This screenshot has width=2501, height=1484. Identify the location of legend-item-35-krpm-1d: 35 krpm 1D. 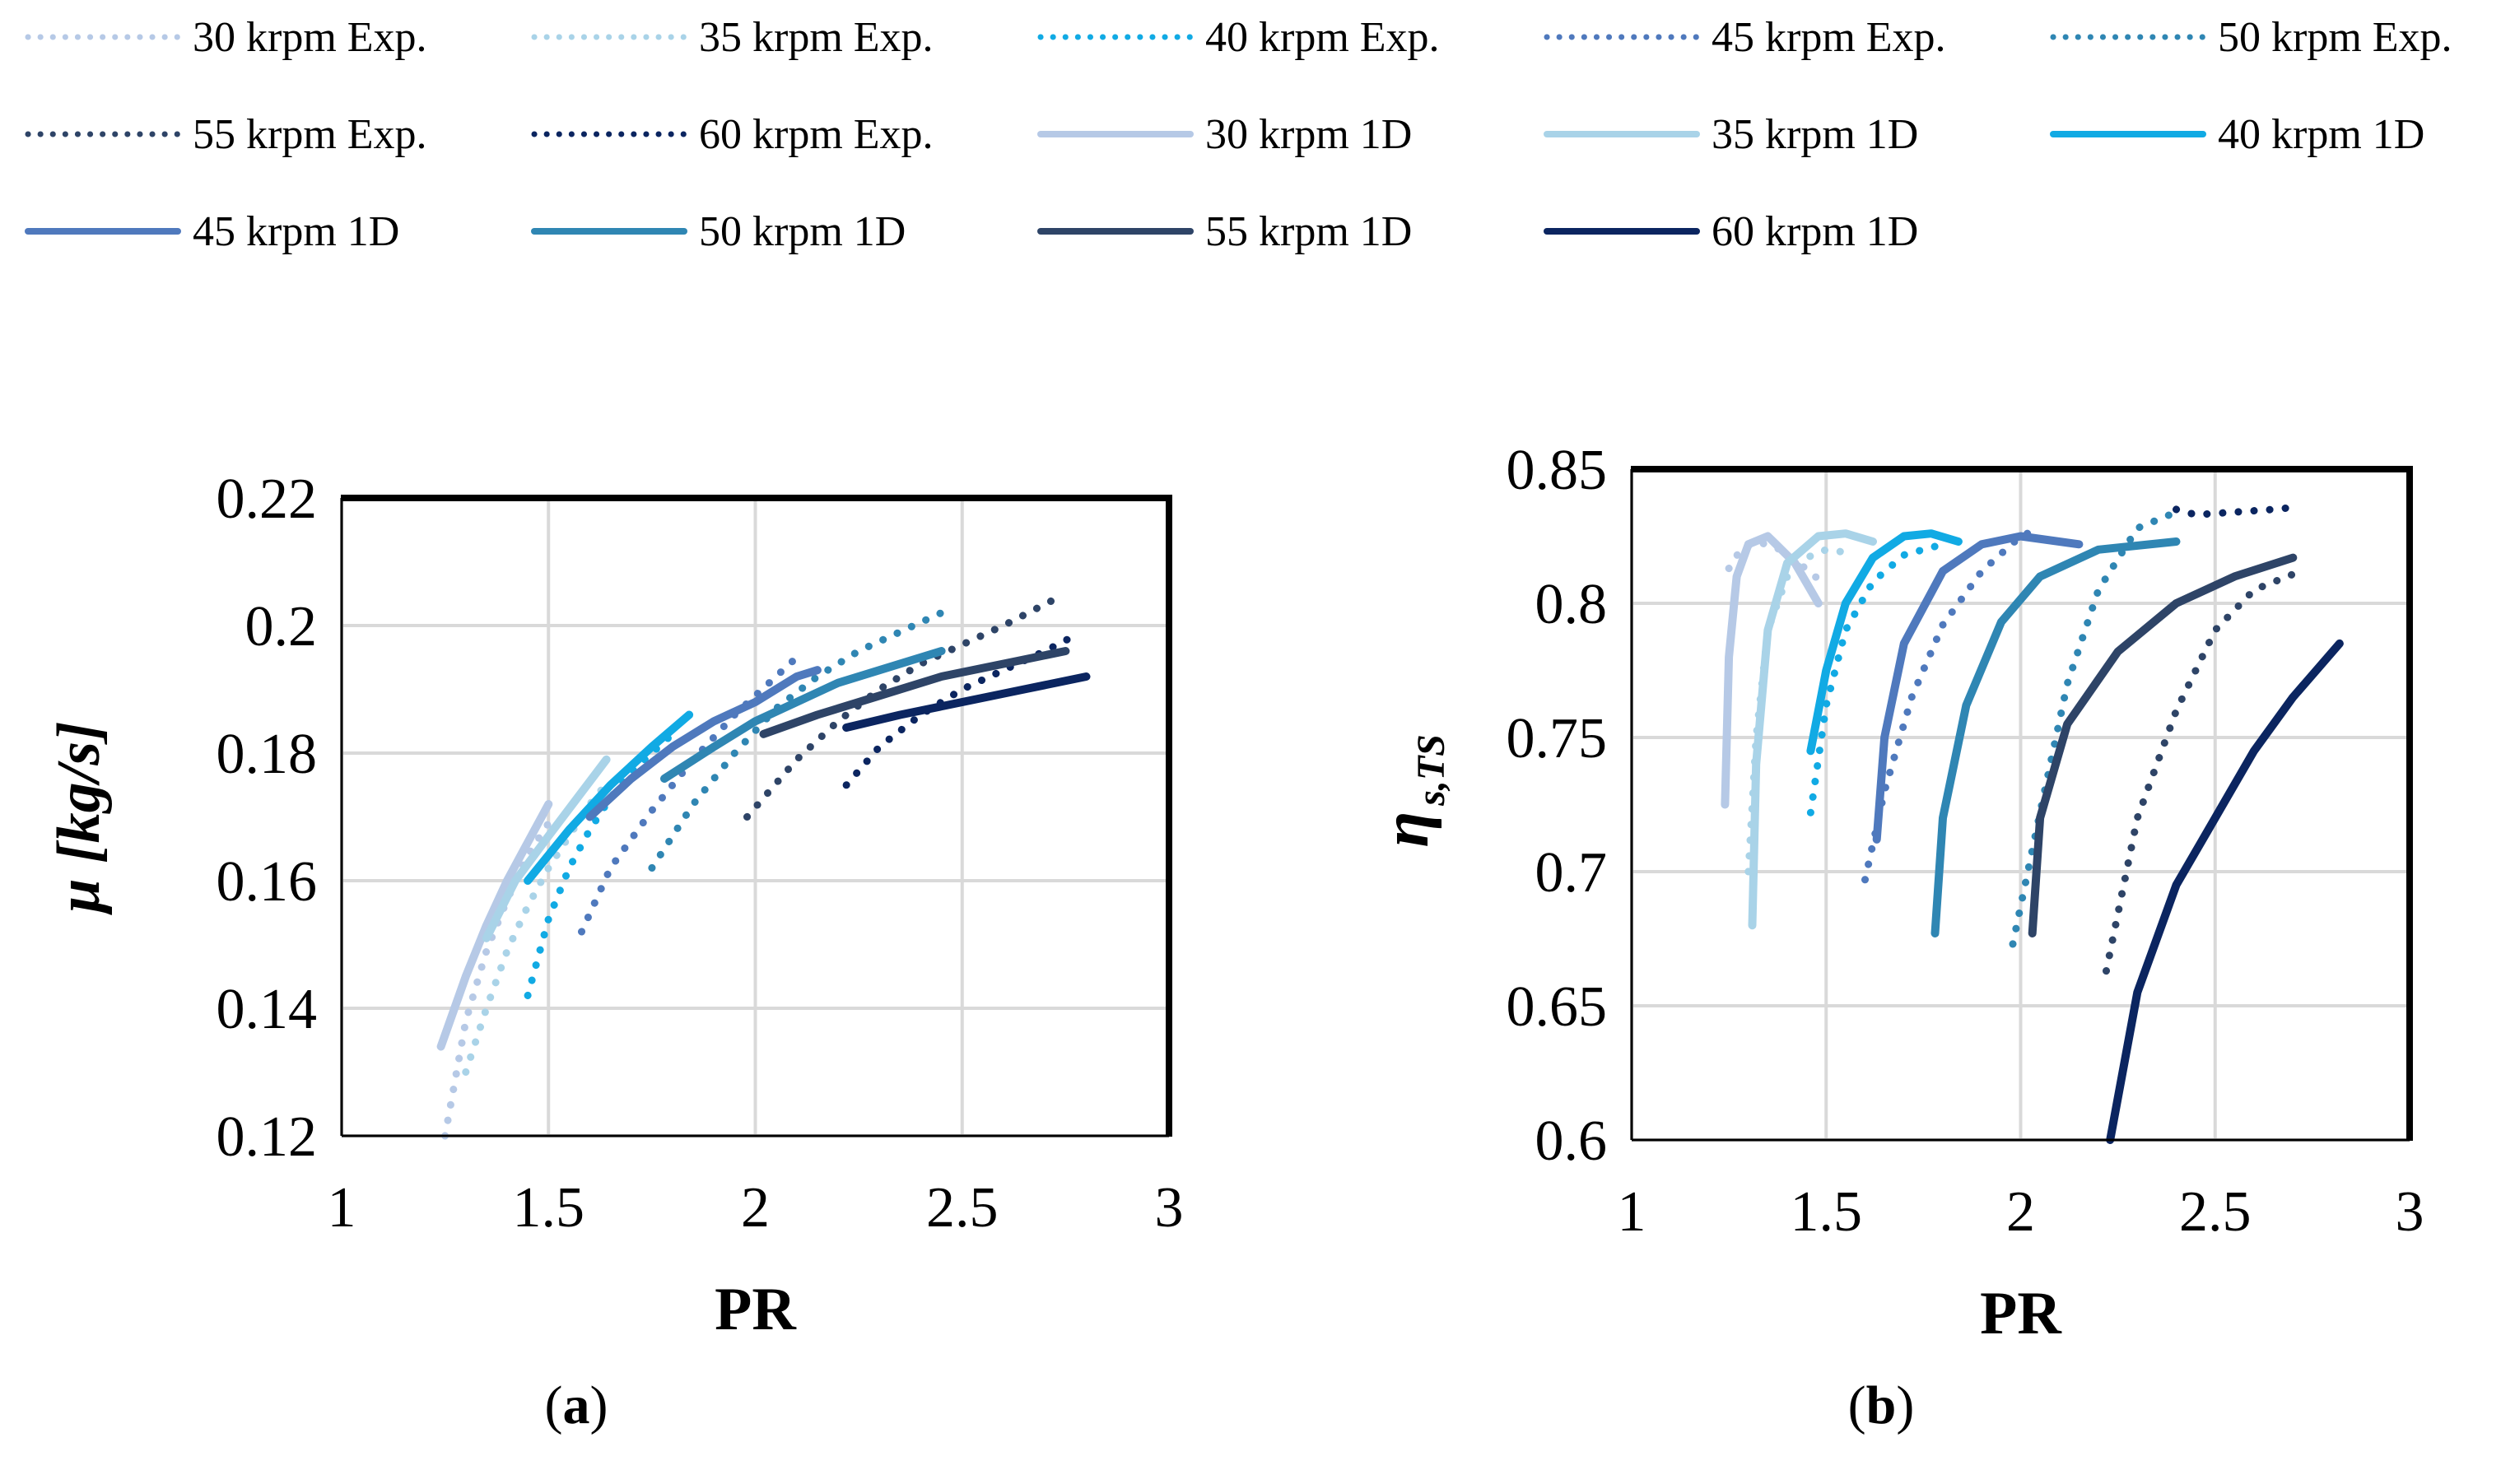
(1731, 134).